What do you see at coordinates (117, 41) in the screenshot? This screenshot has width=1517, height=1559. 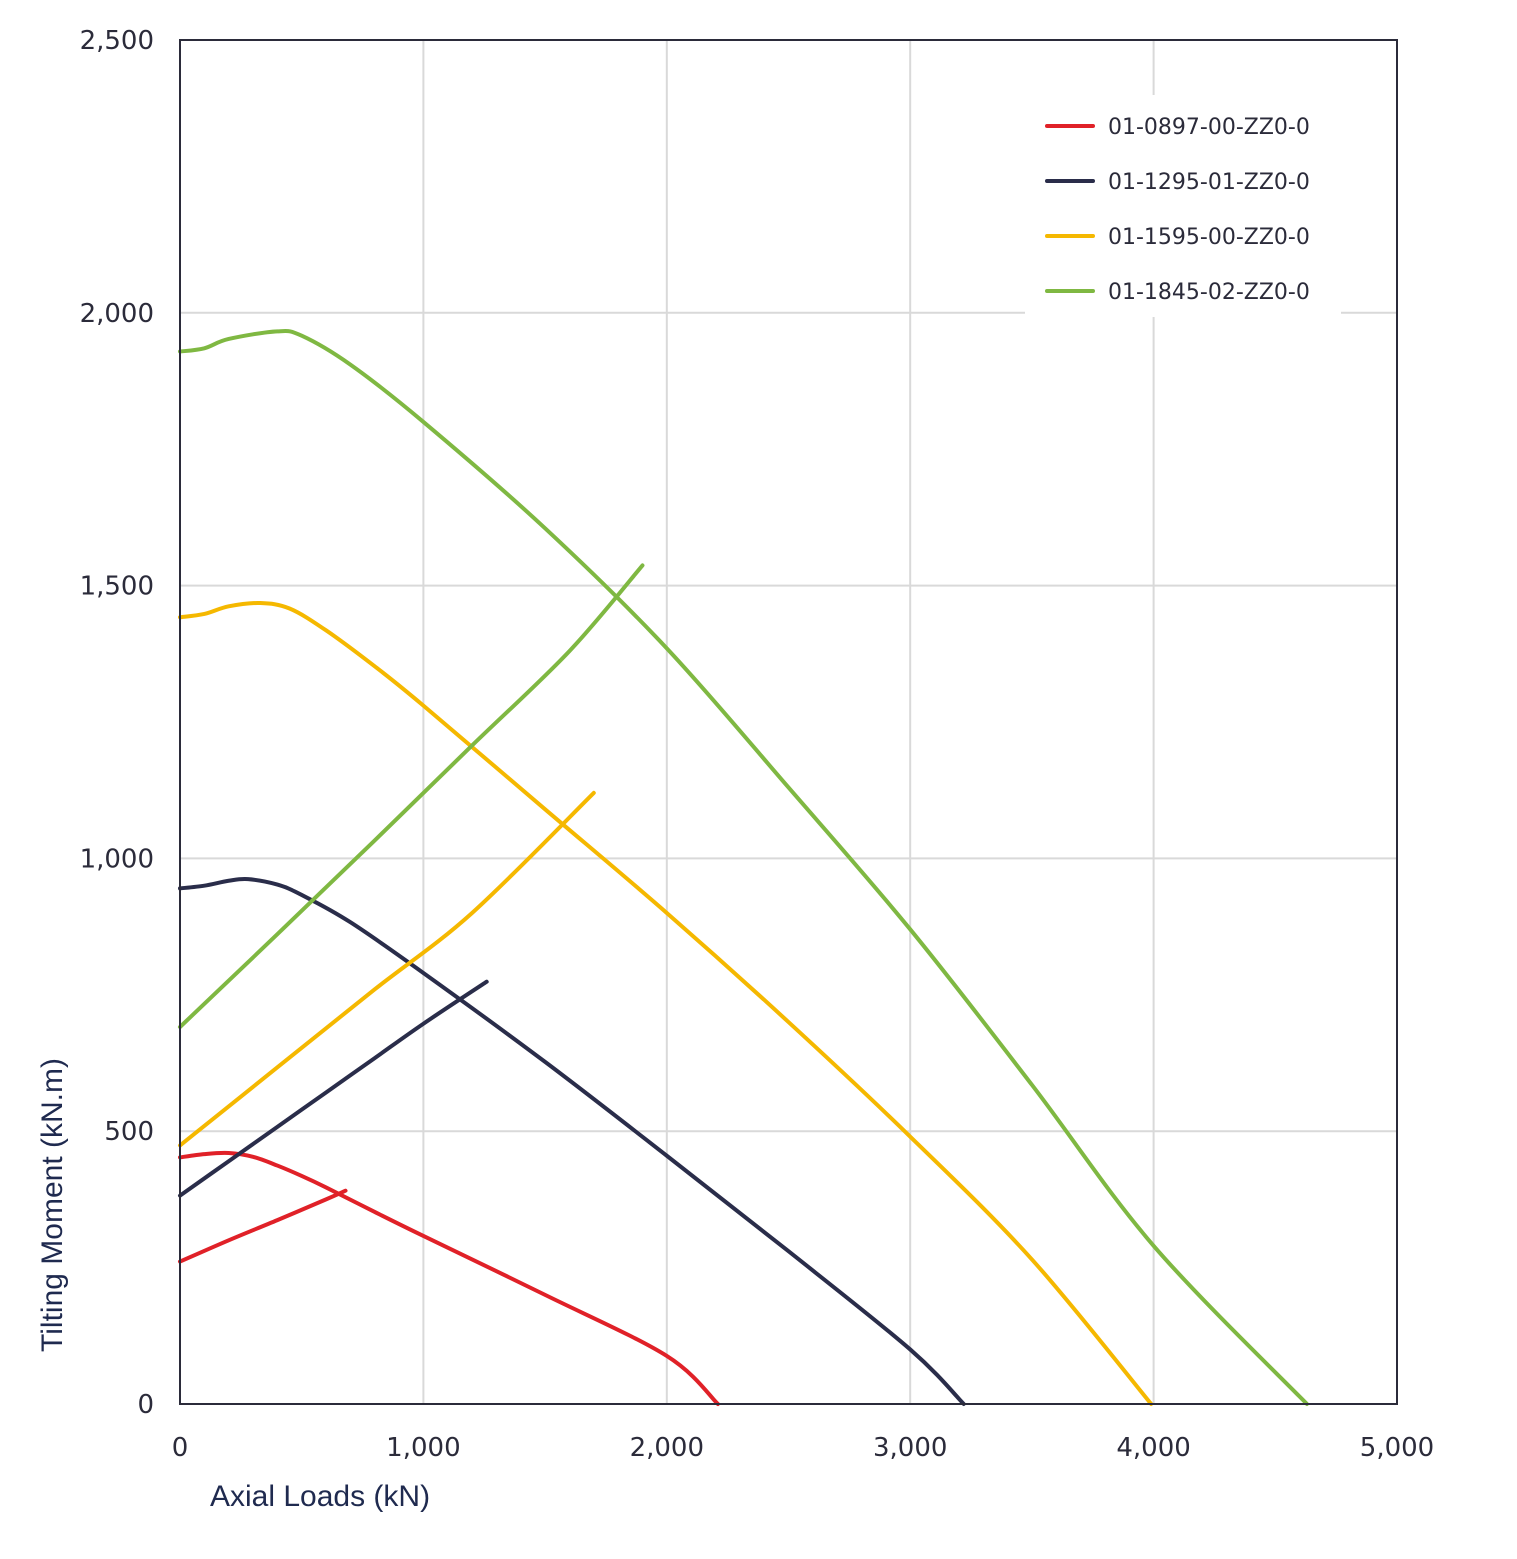 I see `y-tick-label: 2,500` at bounding box center [117, 41].